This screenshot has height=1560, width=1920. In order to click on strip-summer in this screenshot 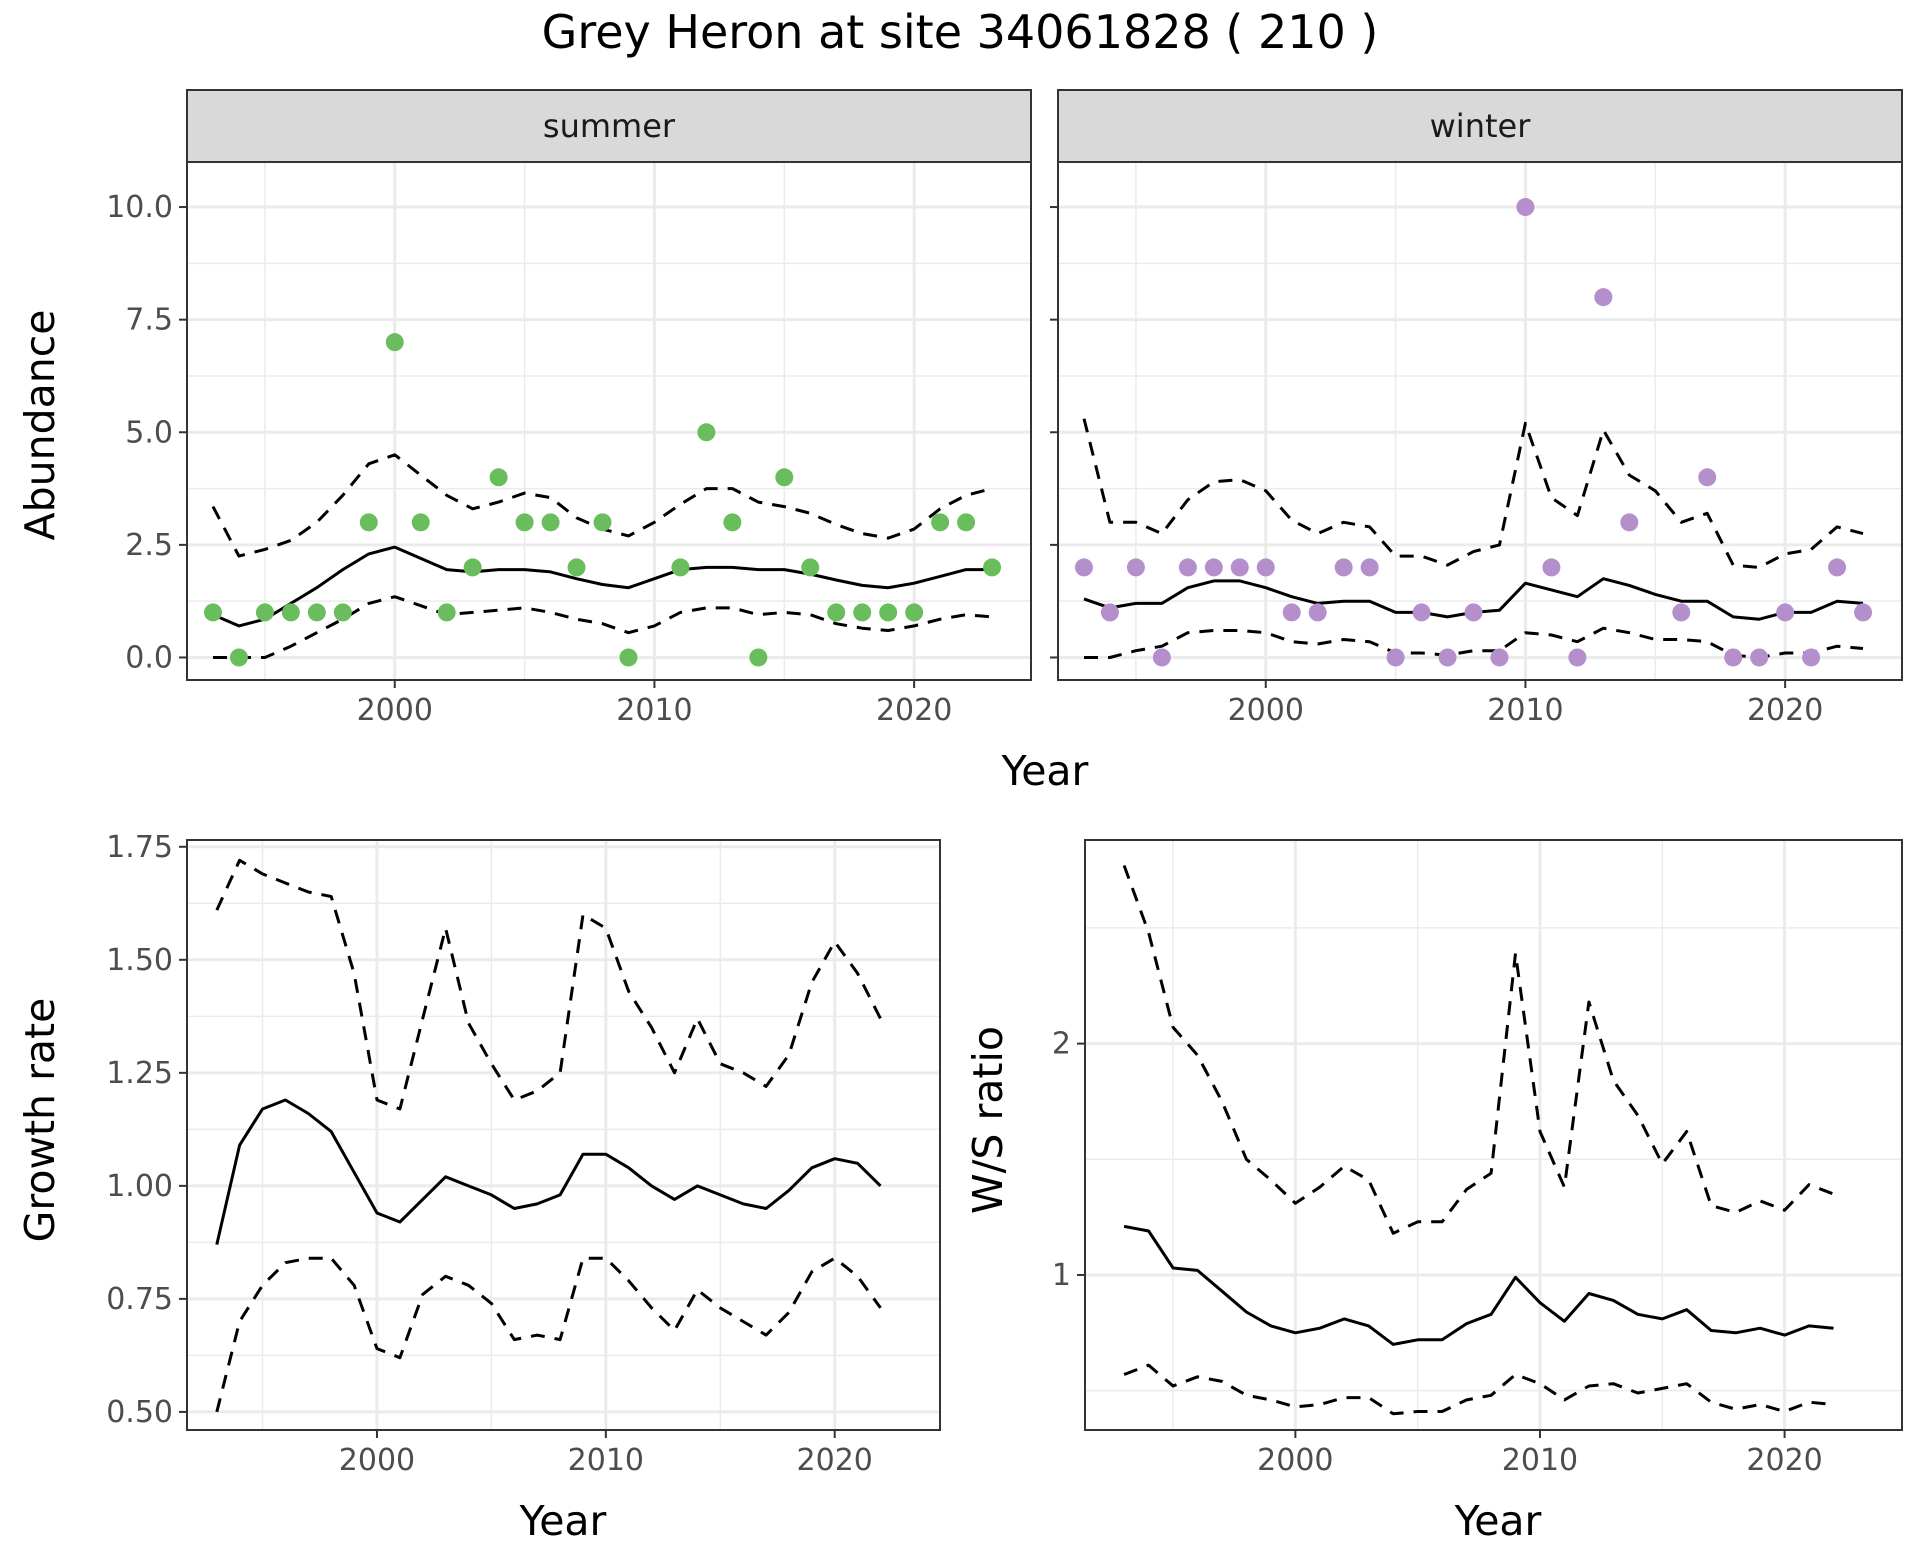, I will do `click(609, 126)`.